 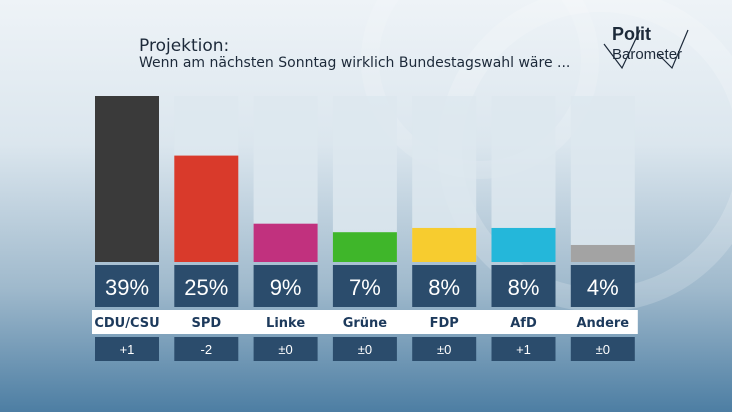 I want to click on change-label-grüne: ±0, so click(x=365, y=349).